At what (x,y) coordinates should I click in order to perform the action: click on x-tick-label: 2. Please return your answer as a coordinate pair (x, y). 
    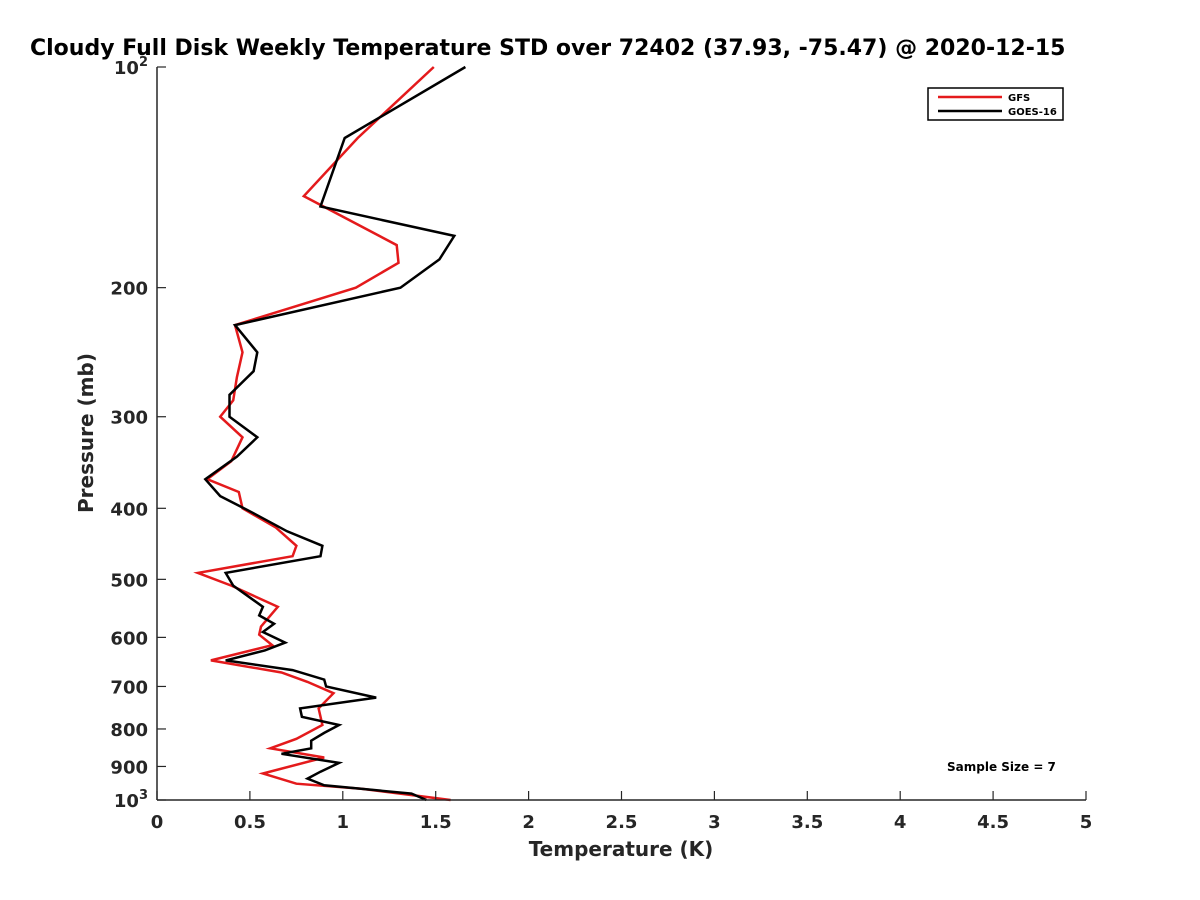
    Looking at the image, I should click on (528, 822).